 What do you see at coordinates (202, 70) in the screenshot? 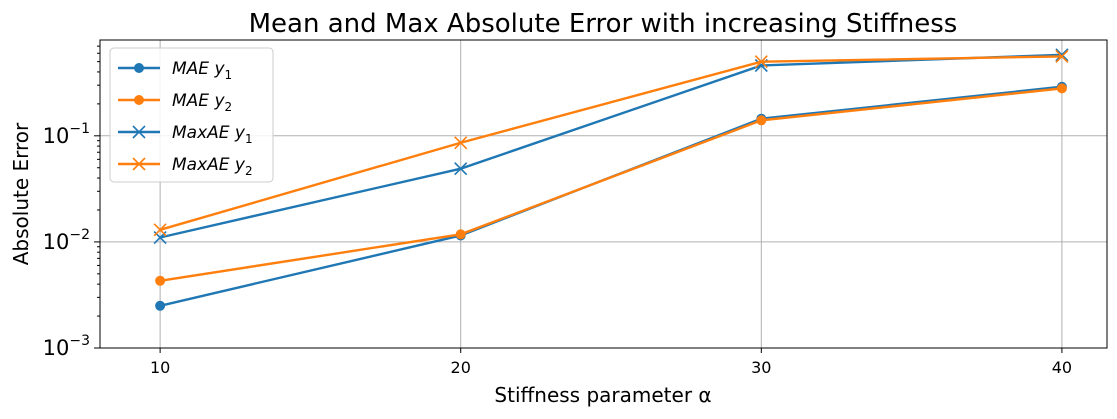
I see `legend-entry: MAE y1` at bounding box center [202, 70].